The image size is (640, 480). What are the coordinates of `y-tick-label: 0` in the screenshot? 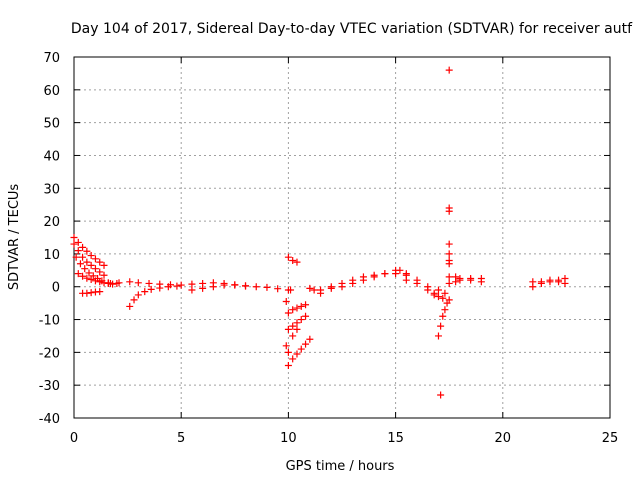 It's located at (56, 288).